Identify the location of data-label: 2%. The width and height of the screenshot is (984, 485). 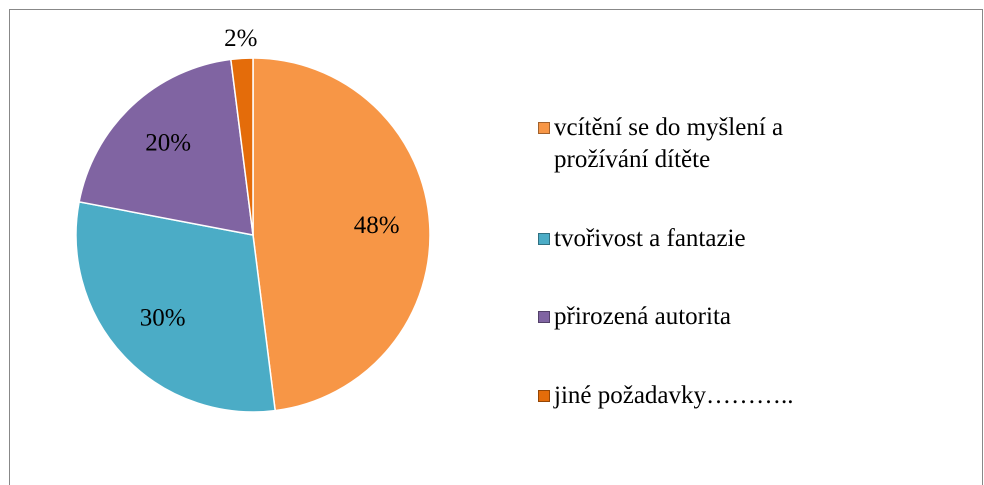
(240, 38).